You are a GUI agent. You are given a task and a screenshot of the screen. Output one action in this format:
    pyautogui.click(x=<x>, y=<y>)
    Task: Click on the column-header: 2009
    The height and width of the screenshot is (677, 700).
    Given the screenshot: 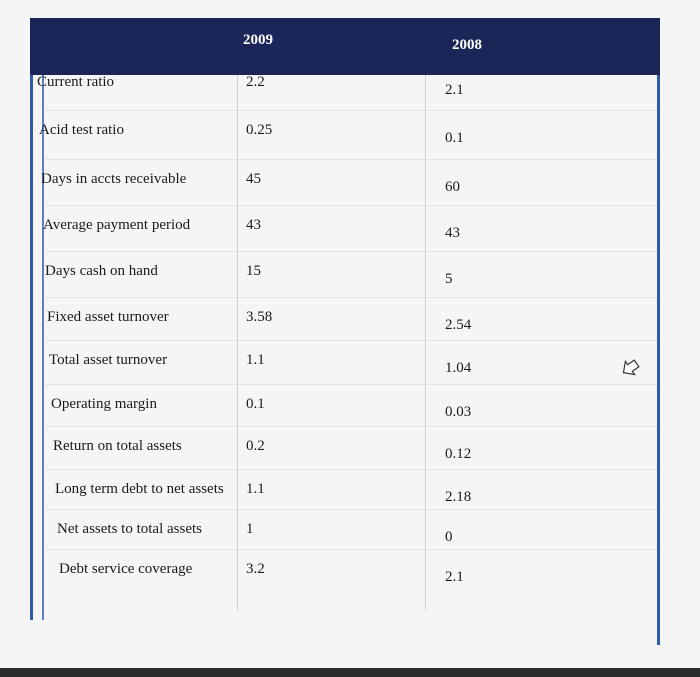 What is the action you would take?
    pyautogui.click(x=258, y=40)
    